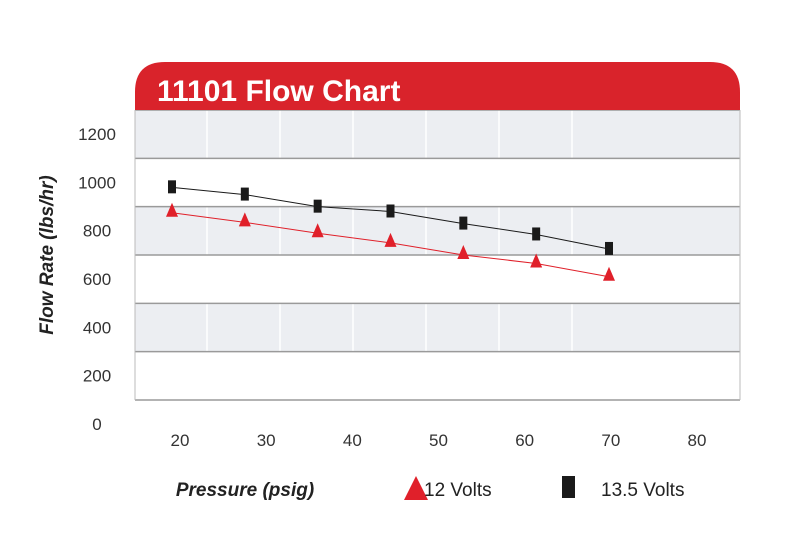 The width and height of the screenshot is (800, 554). Describe the element at coordinates (458, 490) in the screenshot. I see `legend-label-12-volts: 12 Volts` at that location.